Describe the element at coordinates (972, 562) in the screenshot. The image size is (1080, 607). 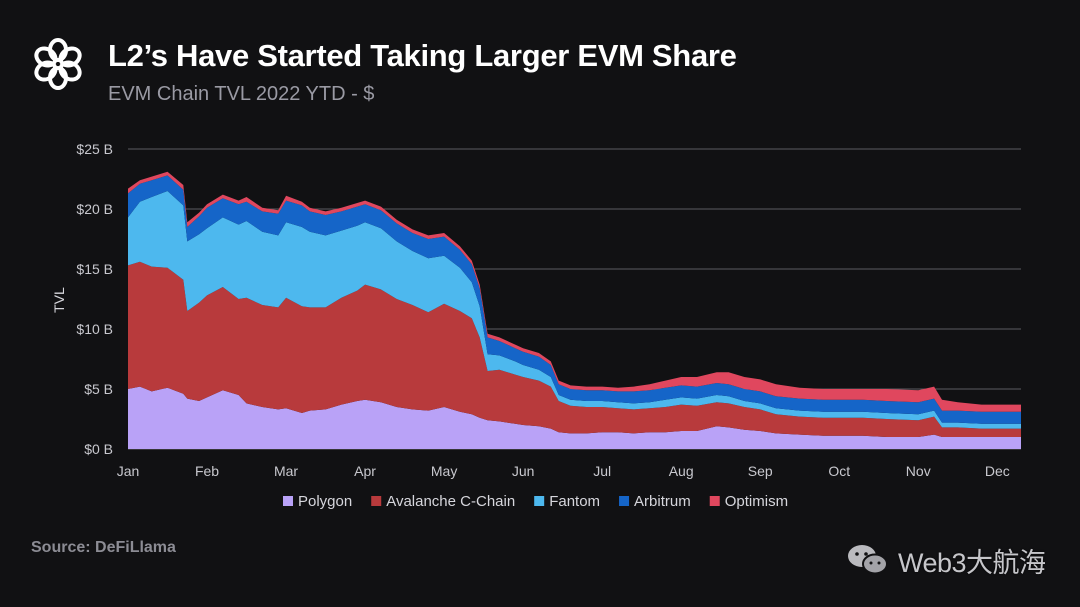
I see `watermark-text: Web3大航海` at that location.